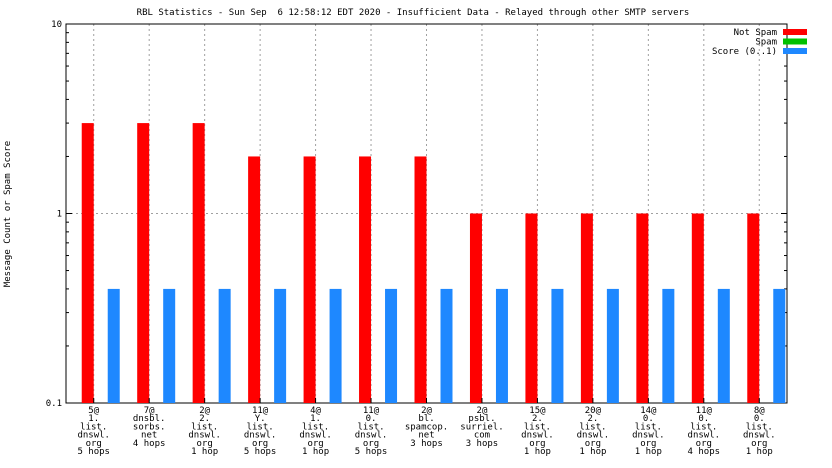 The image size is (832, 468). What do you see at coordinates (755, 33) in the screenshot?
I see `legend-label: Not Spam` at bounding box center [755, 33].